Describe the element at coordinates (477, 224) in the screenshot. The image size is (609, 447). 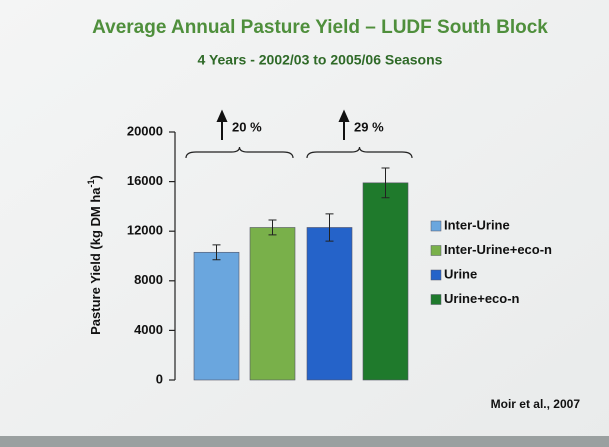
I see `legend-label: Inter-Urine` at that location.